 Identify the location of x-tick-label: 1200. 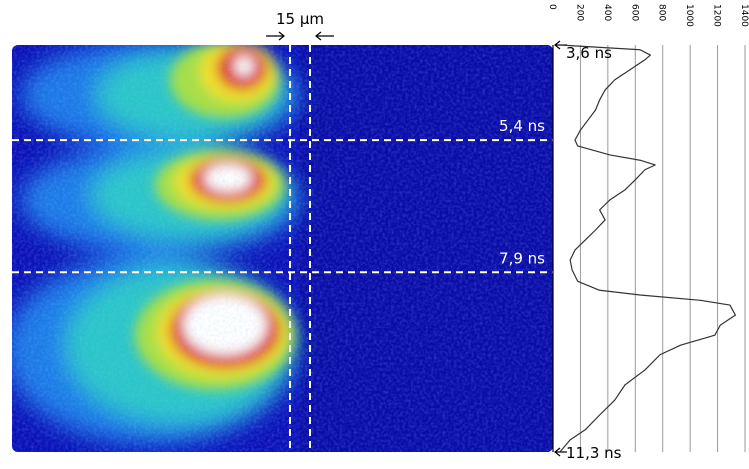
(717, 15).